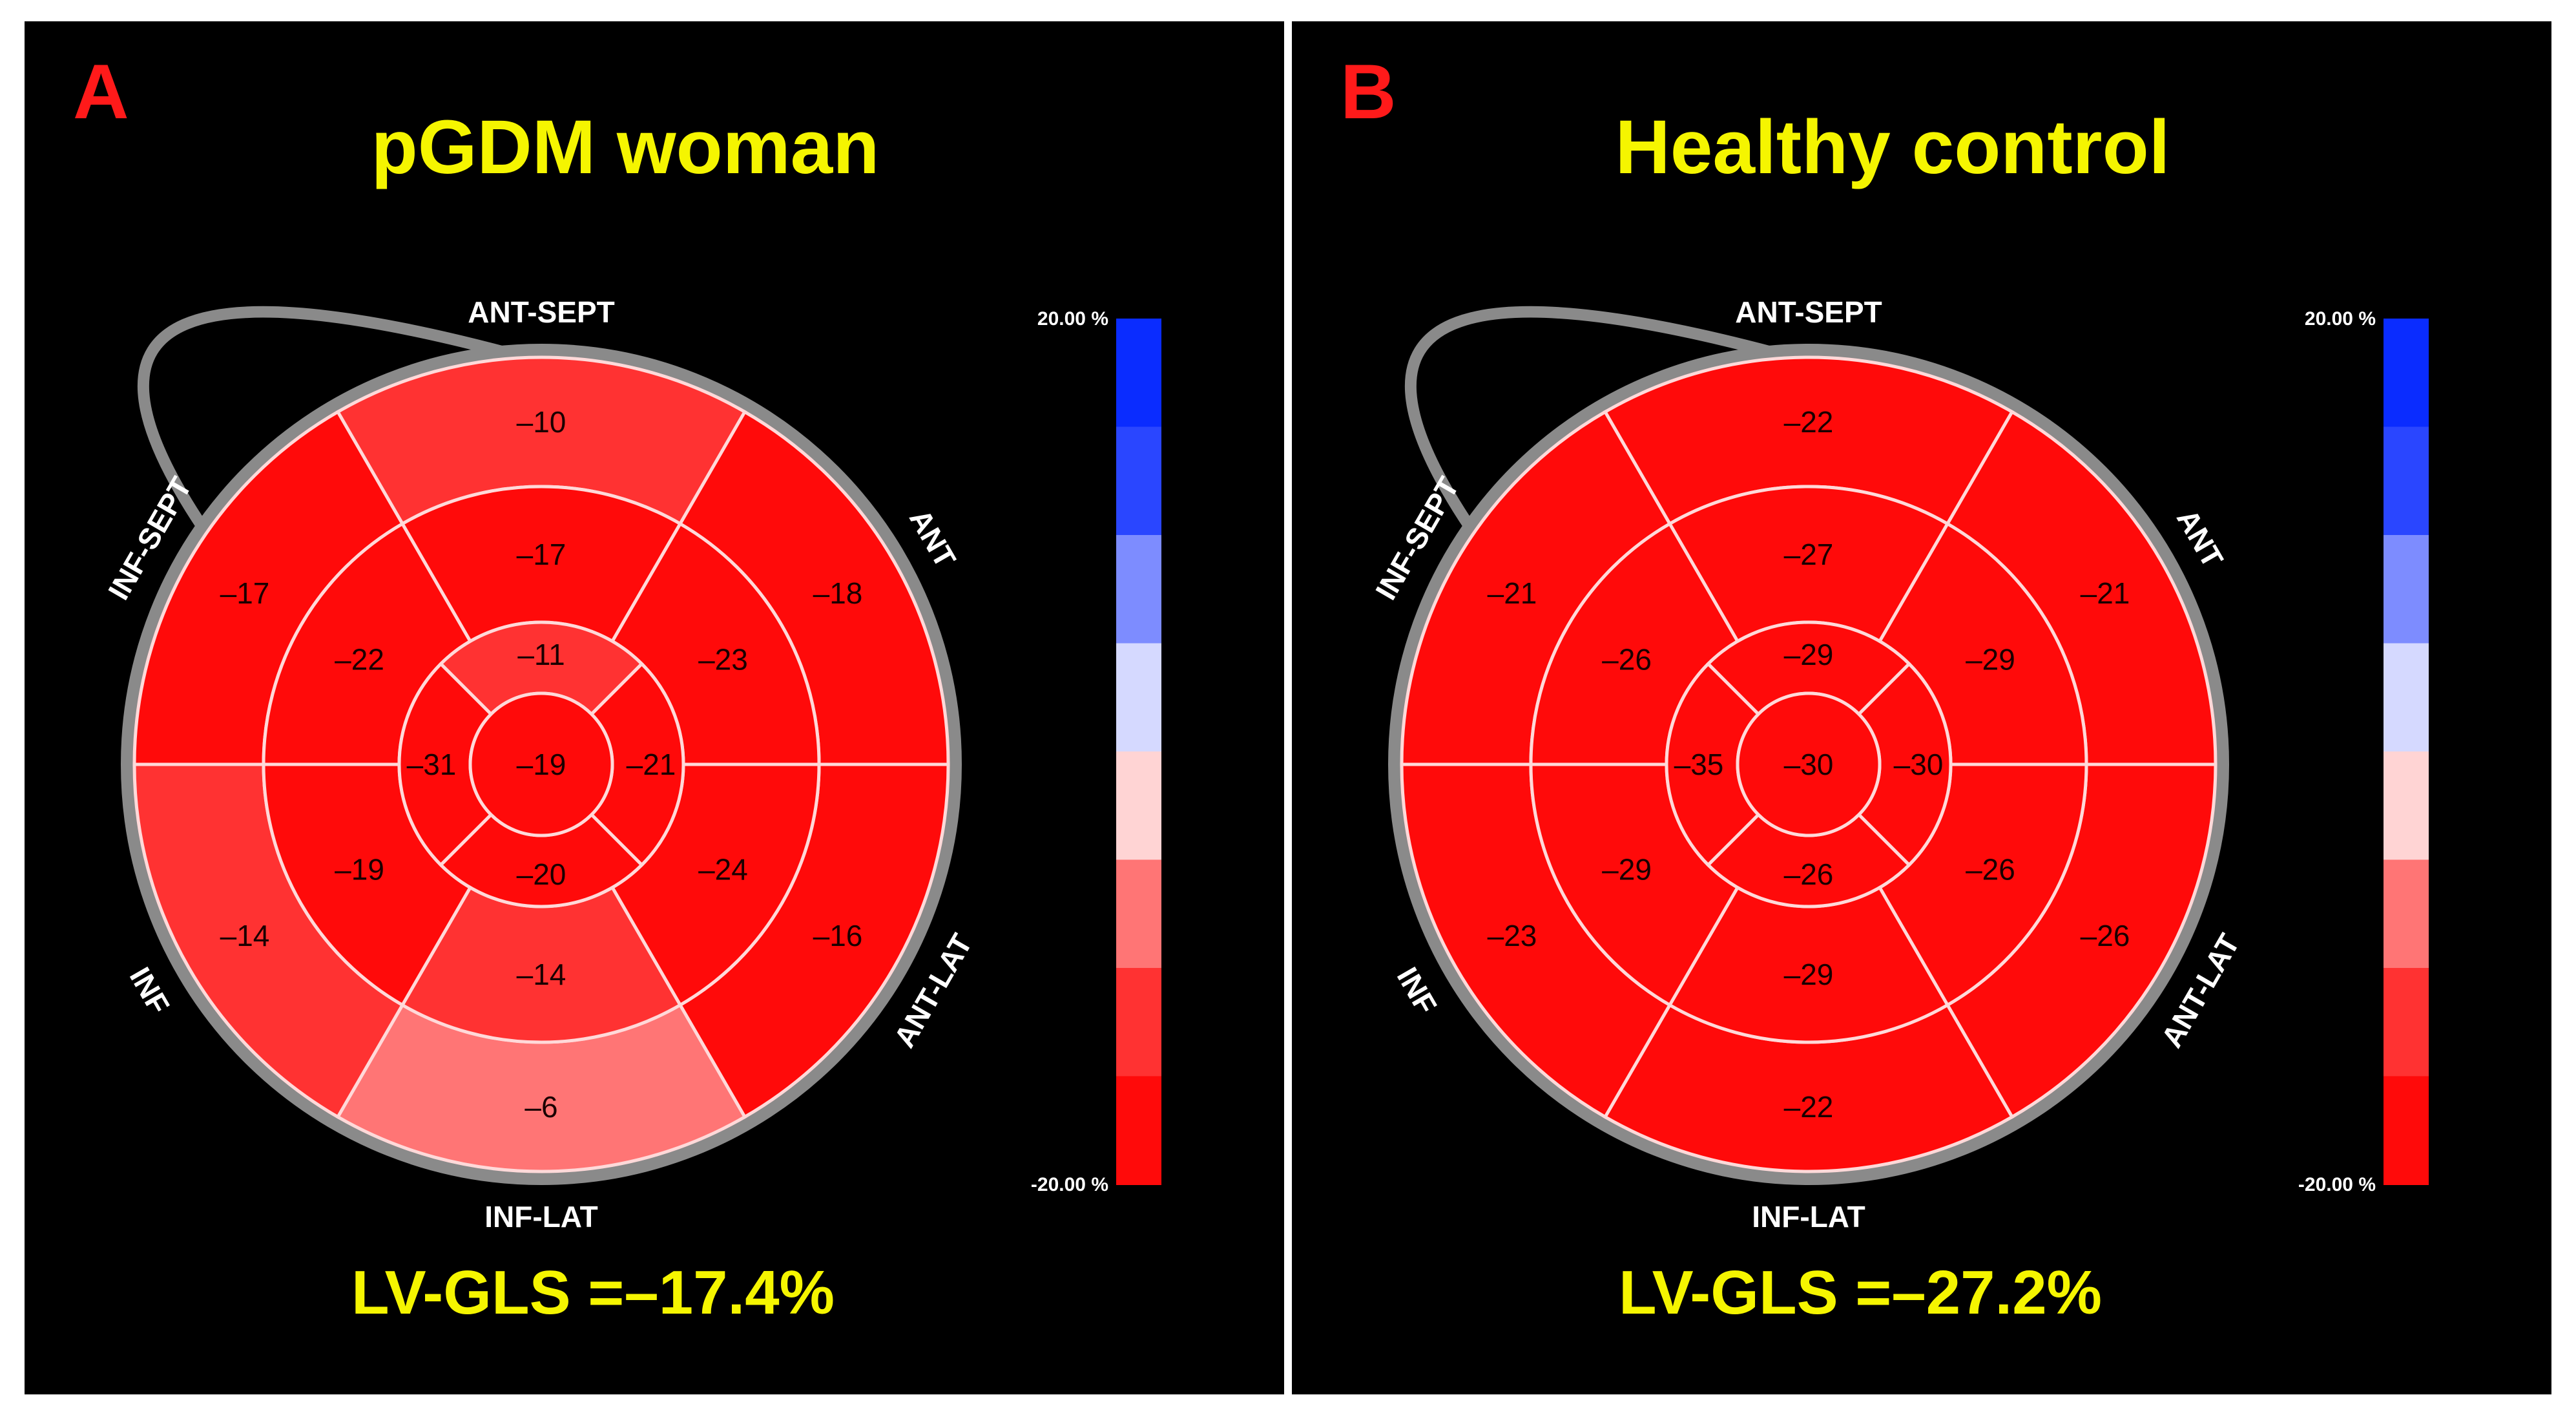  I want to click on apical-value: –30, so click(1919, 764).